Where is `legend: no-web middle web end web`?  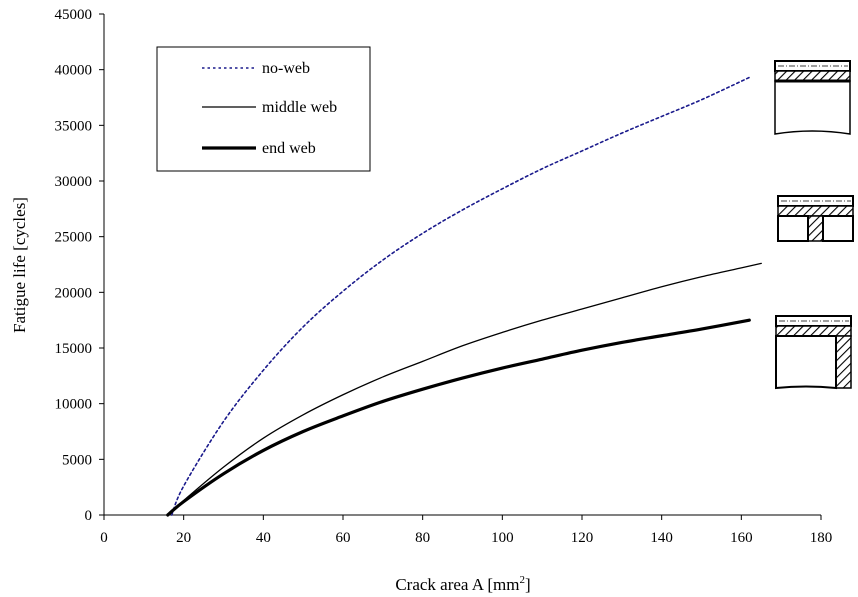 legend: no-web middle web end web is located at coordinates (263, 109).